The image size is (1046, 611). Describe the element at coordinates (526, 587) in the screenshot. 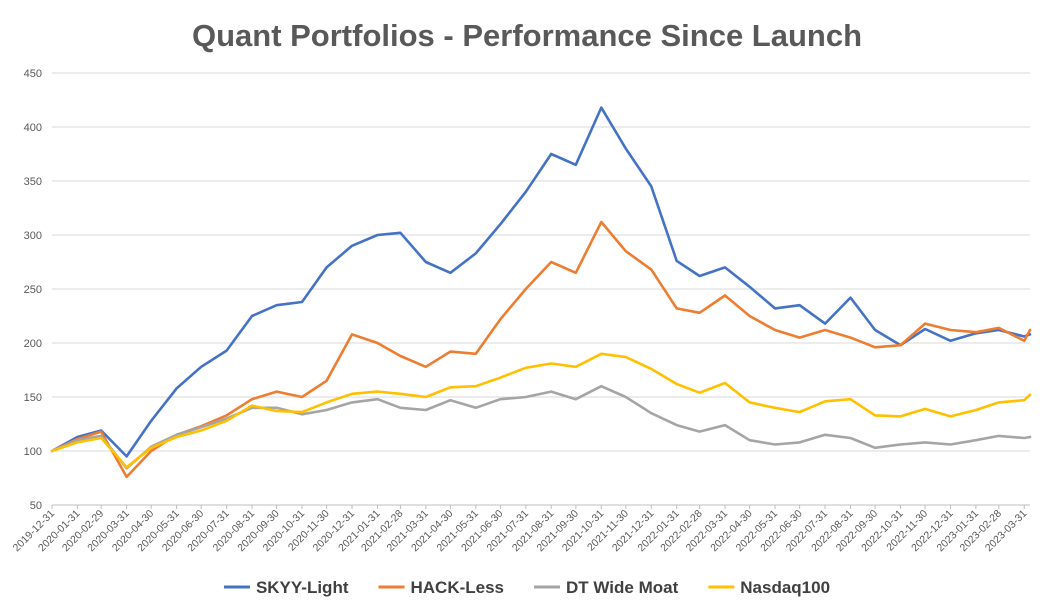

I see `legend: SKYY-Light HACK-Less DT Wide Moat Nasdaq100` at that location.